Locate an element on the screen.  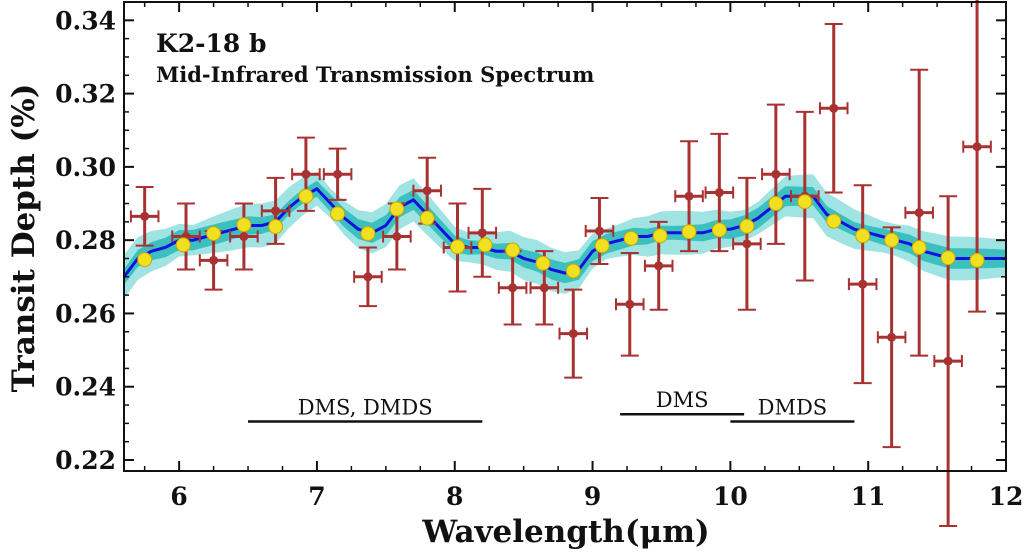
x-tick-label: 7 is located at coordinates (316, 496).